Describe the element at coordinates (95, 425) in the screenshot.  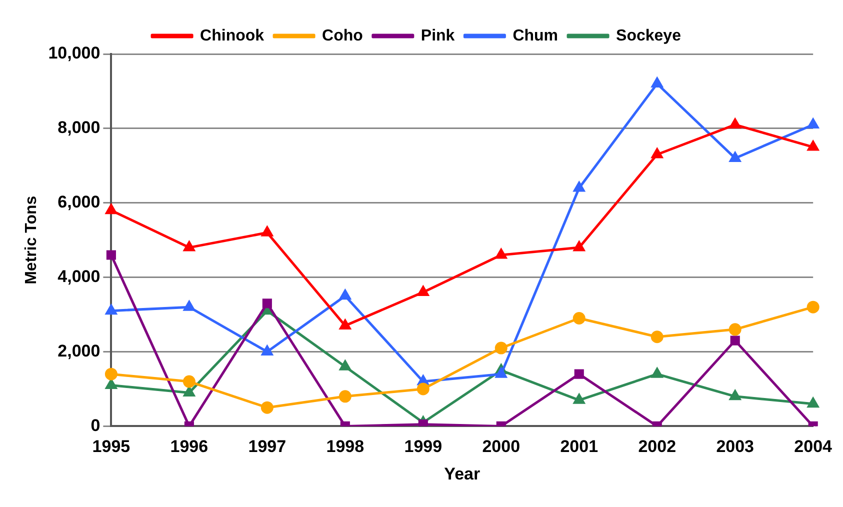
I see `y-tick-label: 0` at that location.